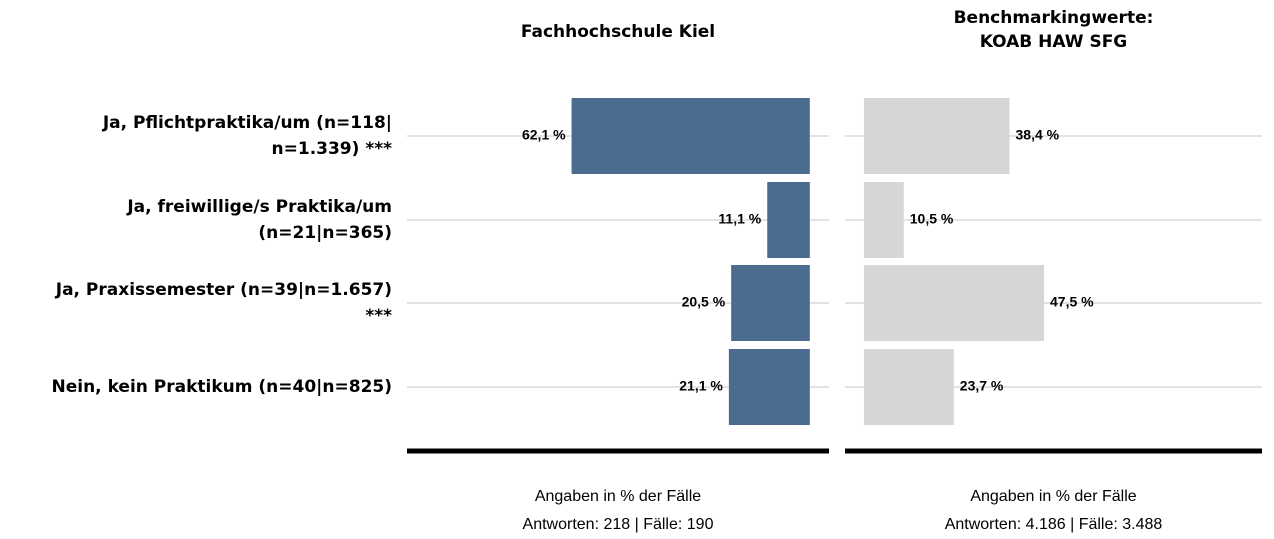  What do you see at coordinates (1038, 135) in the screenshot?
I see `value-label: 38,4 %` at bounding box center [1038, 135].